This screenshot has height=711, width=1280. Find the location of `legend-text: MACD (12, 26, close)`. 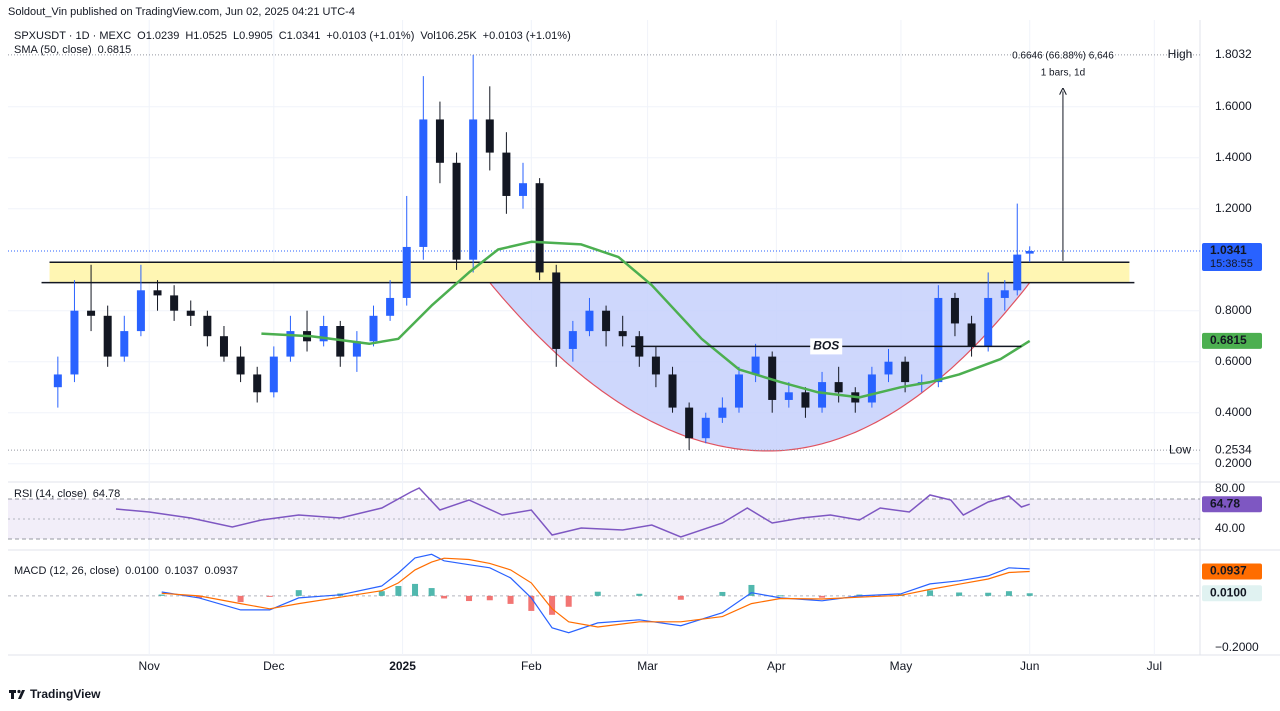

legend-text: MACD (12, 26, close) is located at coordinates (66, 571).